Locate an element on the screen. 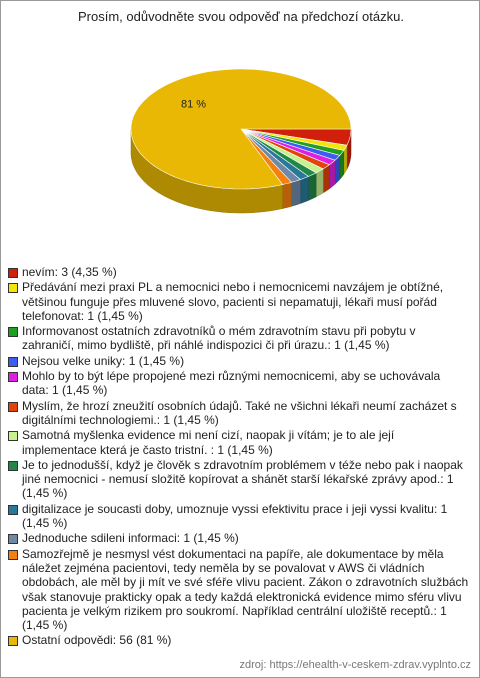 Image resolution: width=480 pixels, height=678 pixels. data-label: 81 % is located at coordinates (193, 105).